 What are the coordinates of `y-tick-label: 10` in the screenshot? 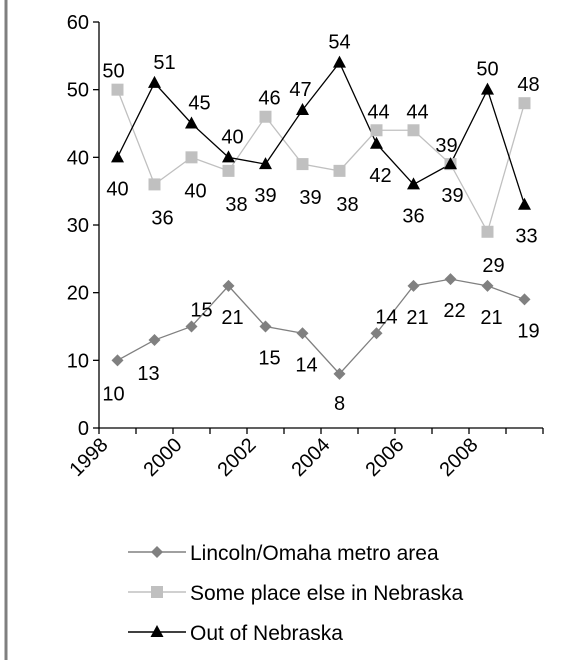 It's located at (78, 361).